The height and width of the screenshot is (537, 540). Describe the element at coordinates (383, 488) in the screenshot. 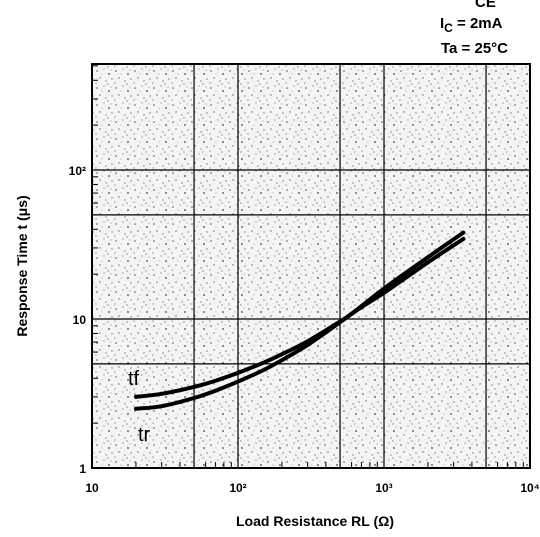

I see `x-tick-label: 10³` at that location.